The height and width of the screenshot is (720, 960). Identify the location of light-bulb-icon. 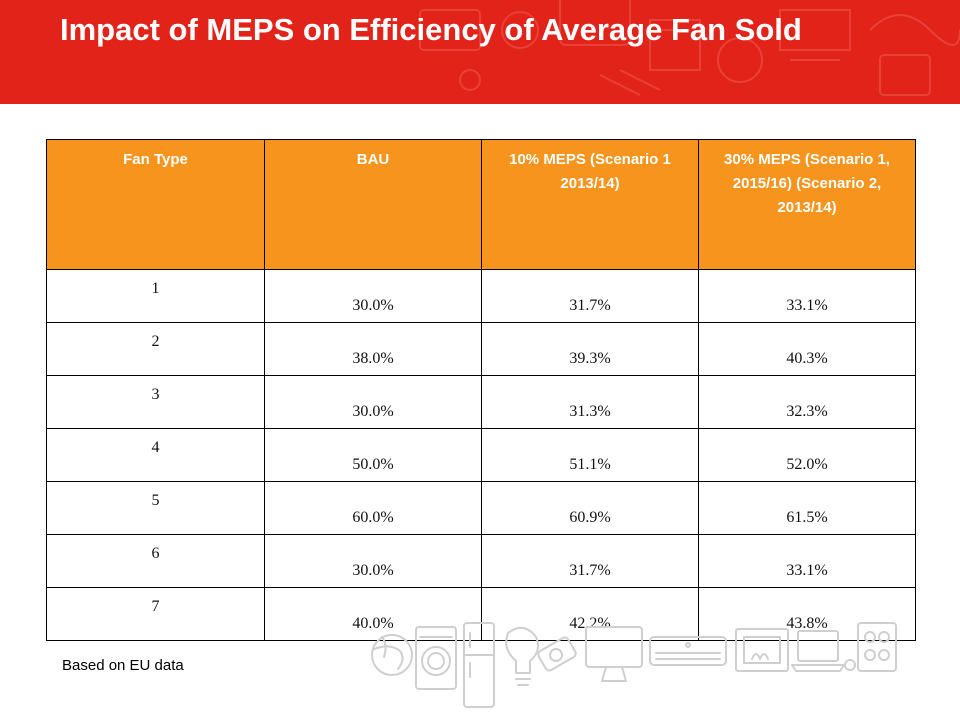
(522, 656).